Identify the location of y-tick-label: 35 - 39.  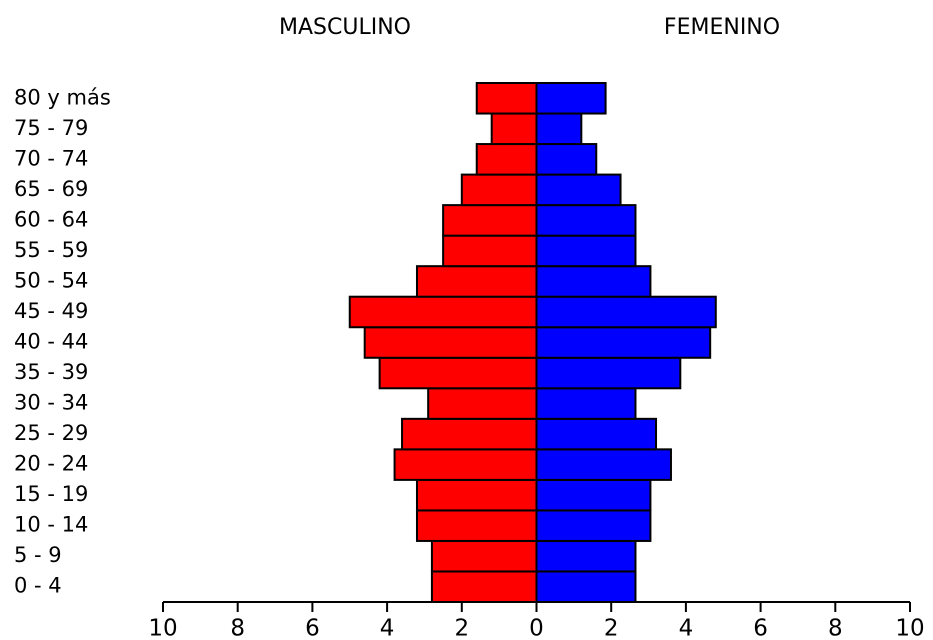
(51, 372).